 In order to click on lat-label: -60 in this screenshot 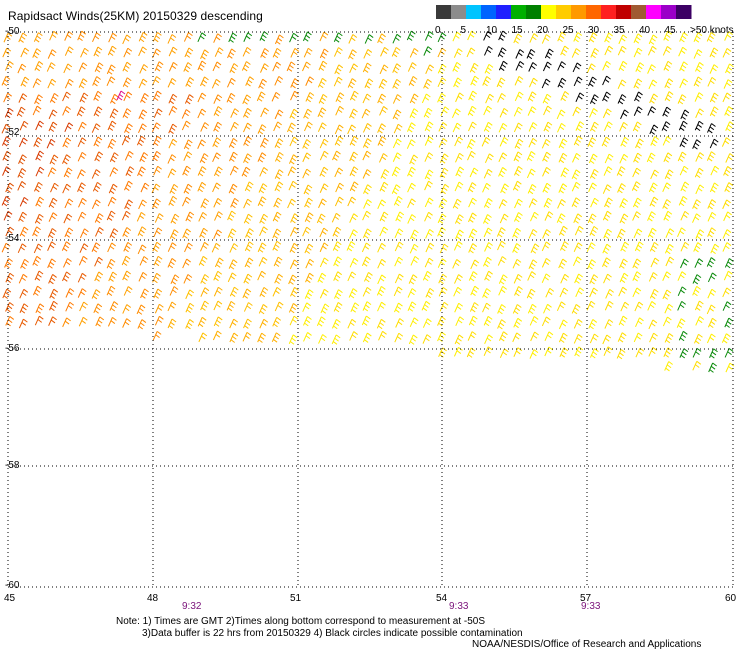, I will do `click(12, 585)`.